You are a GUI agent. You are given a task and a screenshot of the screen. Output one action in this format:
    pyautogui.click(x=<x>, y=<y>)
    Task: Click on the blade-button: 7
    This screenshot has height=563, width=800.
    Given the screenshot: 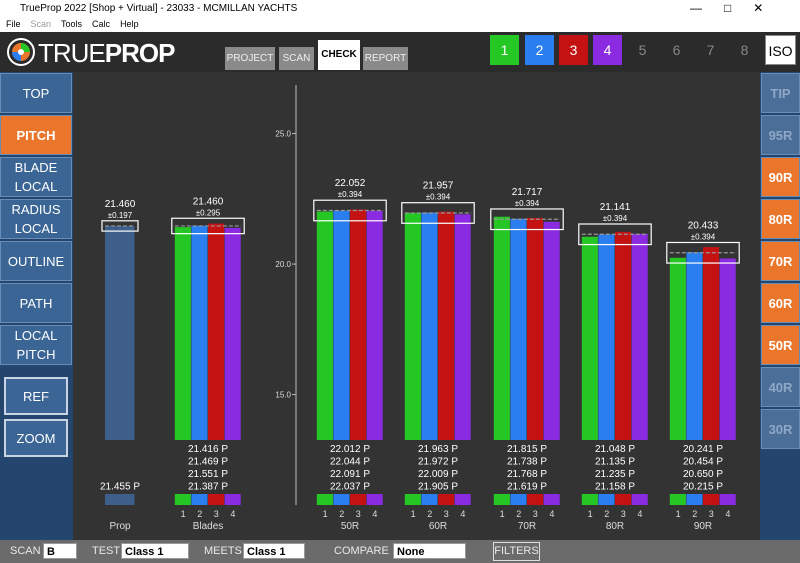 What is the action you would take?
    pyautogui.click(x=710, y=50)
    